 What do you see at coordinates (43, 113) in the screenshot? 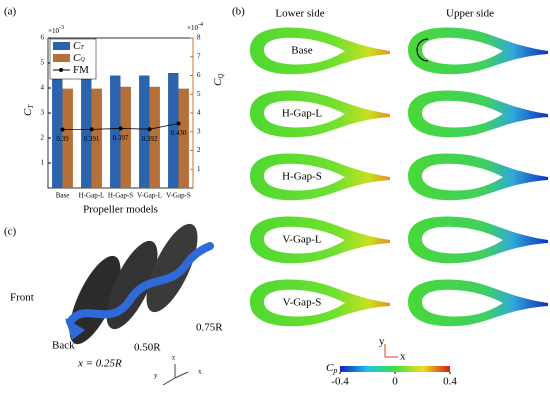
I see `y-tick-label: 3` at bounding box center [43, 113].